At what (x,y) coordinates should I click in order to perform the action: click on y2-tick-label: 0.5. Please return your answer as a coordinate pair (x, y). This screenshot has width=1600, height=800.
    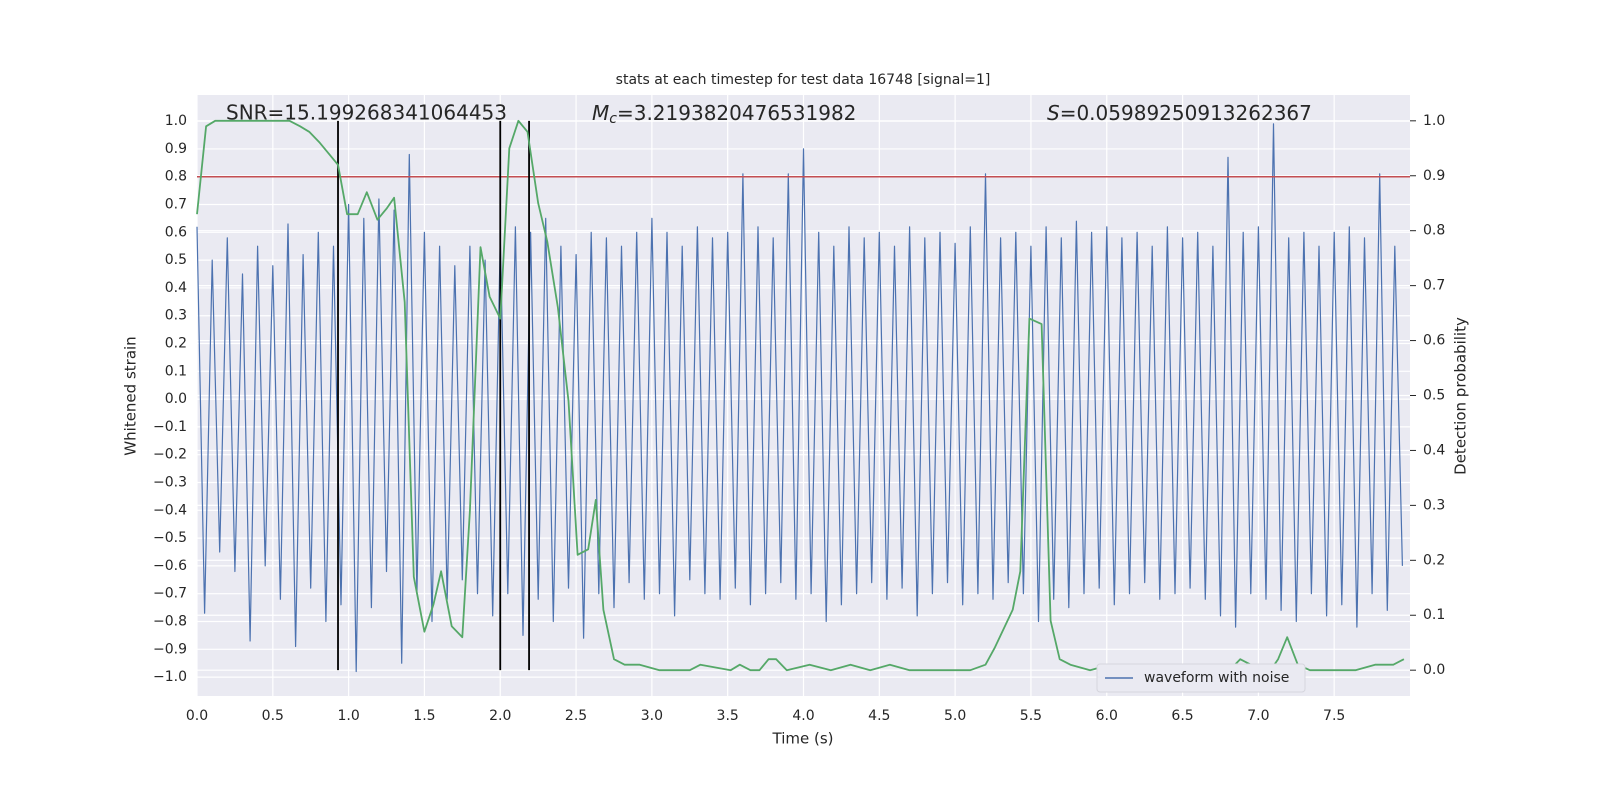
    Looking at the image, I should click on (1434, 396).